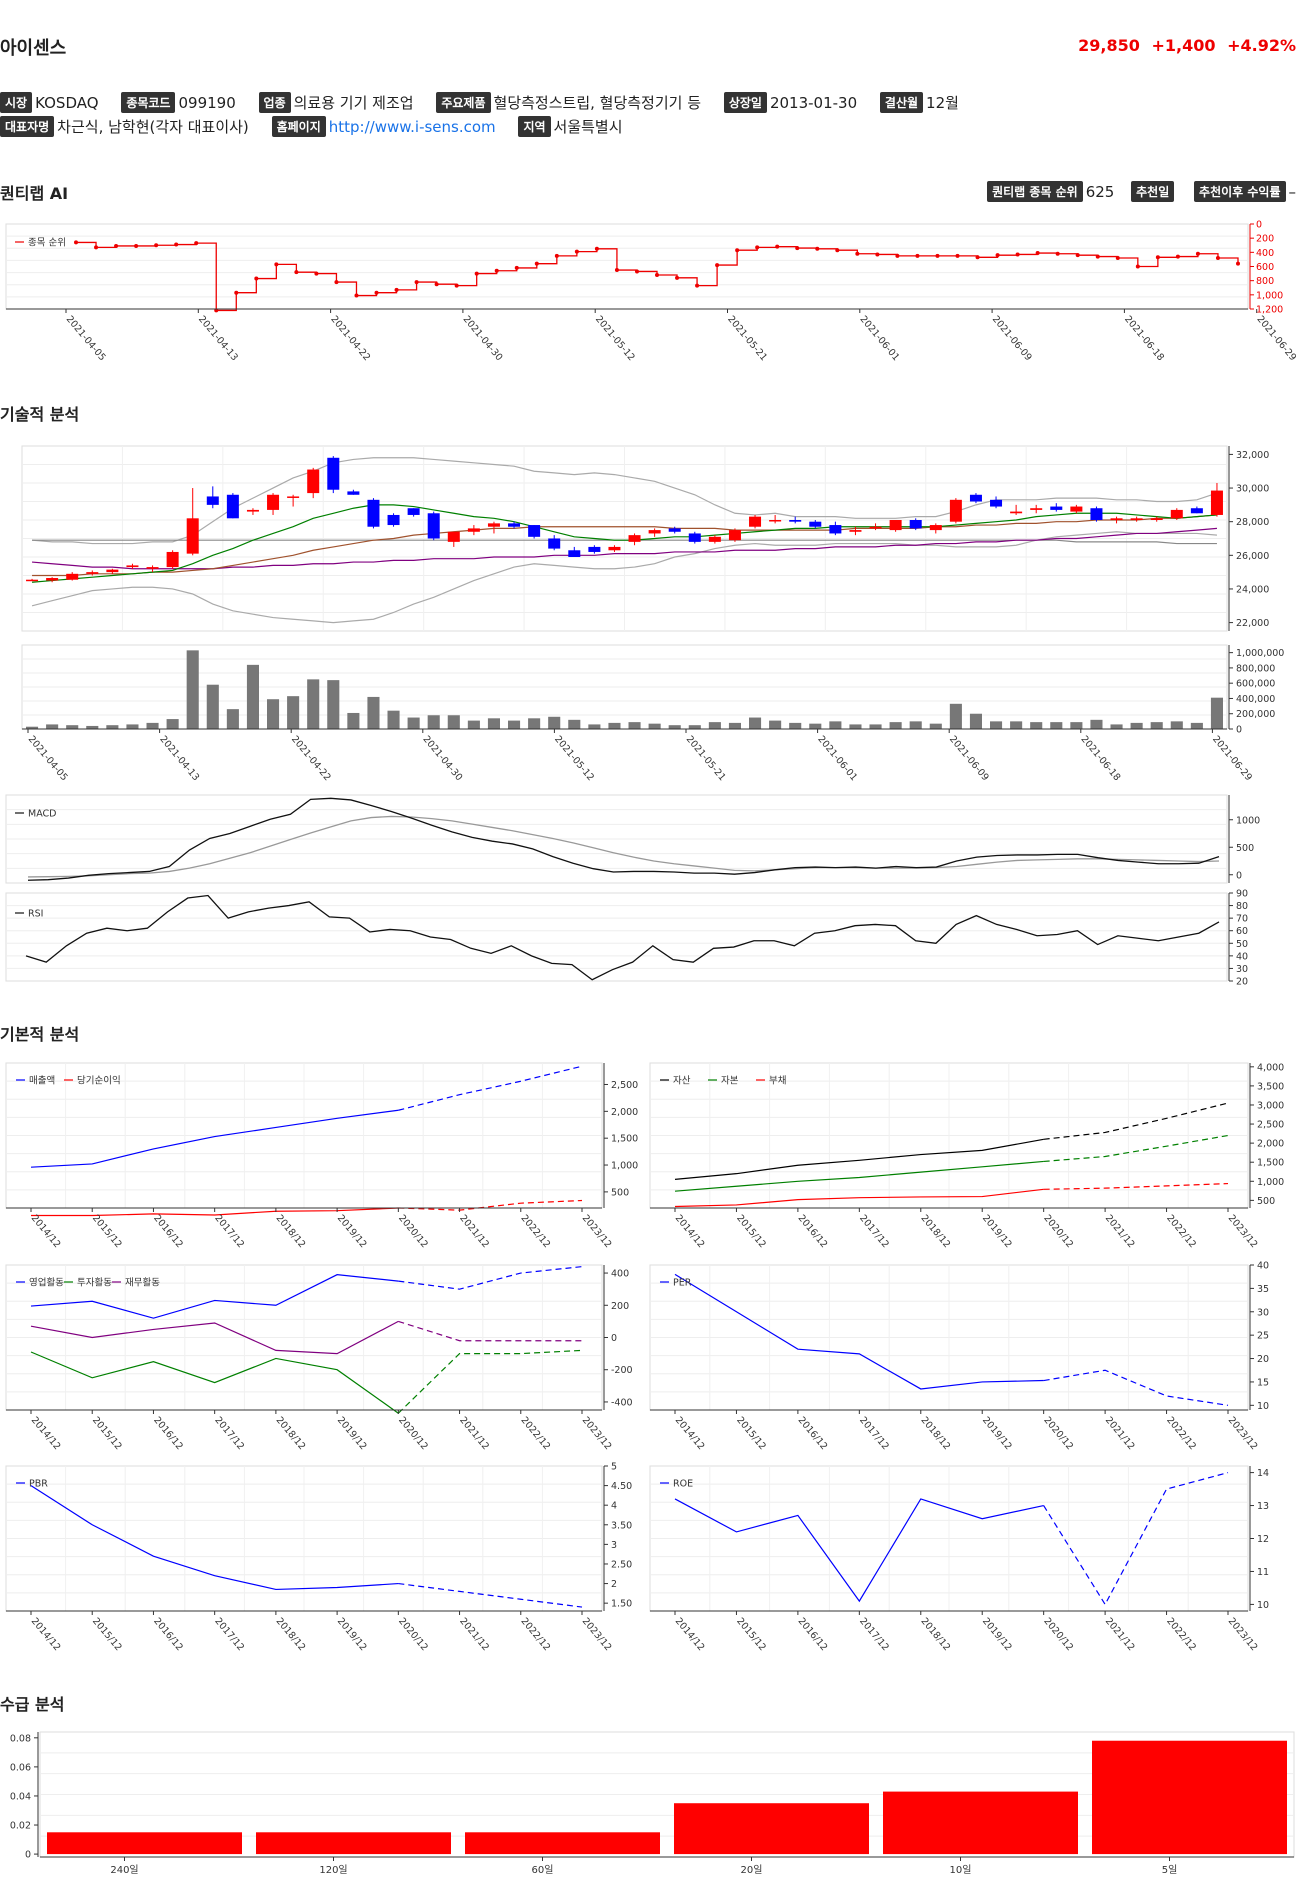 The width and height of the screenshot is (1296, 1893). Describe the element at coordinates (298, 126) in the screenshot. I see `homepage-tag: 홈페이지` at that location.